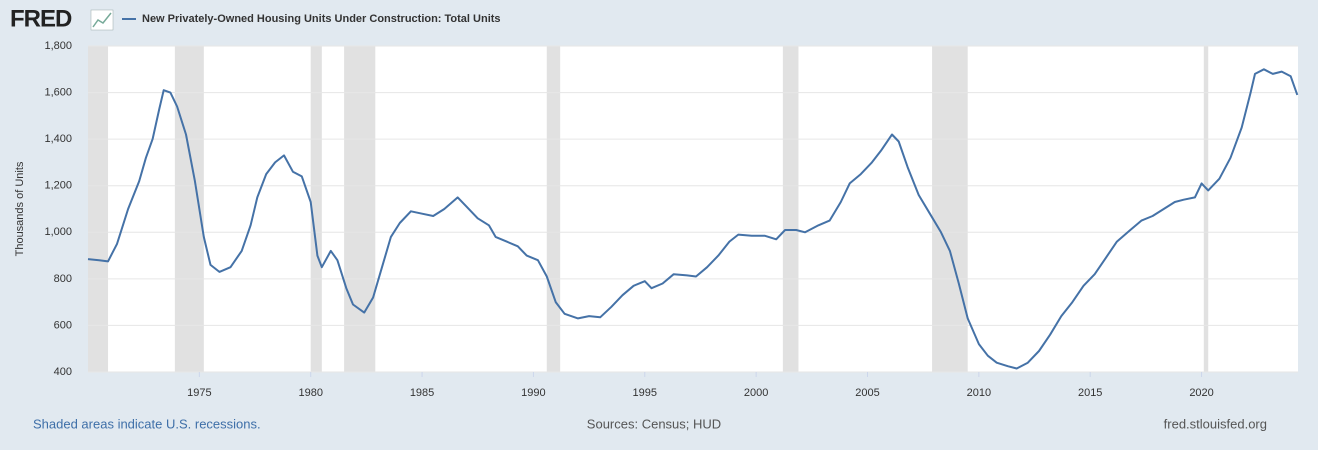  What do you see at coordinates (1201, 393) in the screenshot?
I see `x-tick-label: 2020` at bounding box center [1201, 393].